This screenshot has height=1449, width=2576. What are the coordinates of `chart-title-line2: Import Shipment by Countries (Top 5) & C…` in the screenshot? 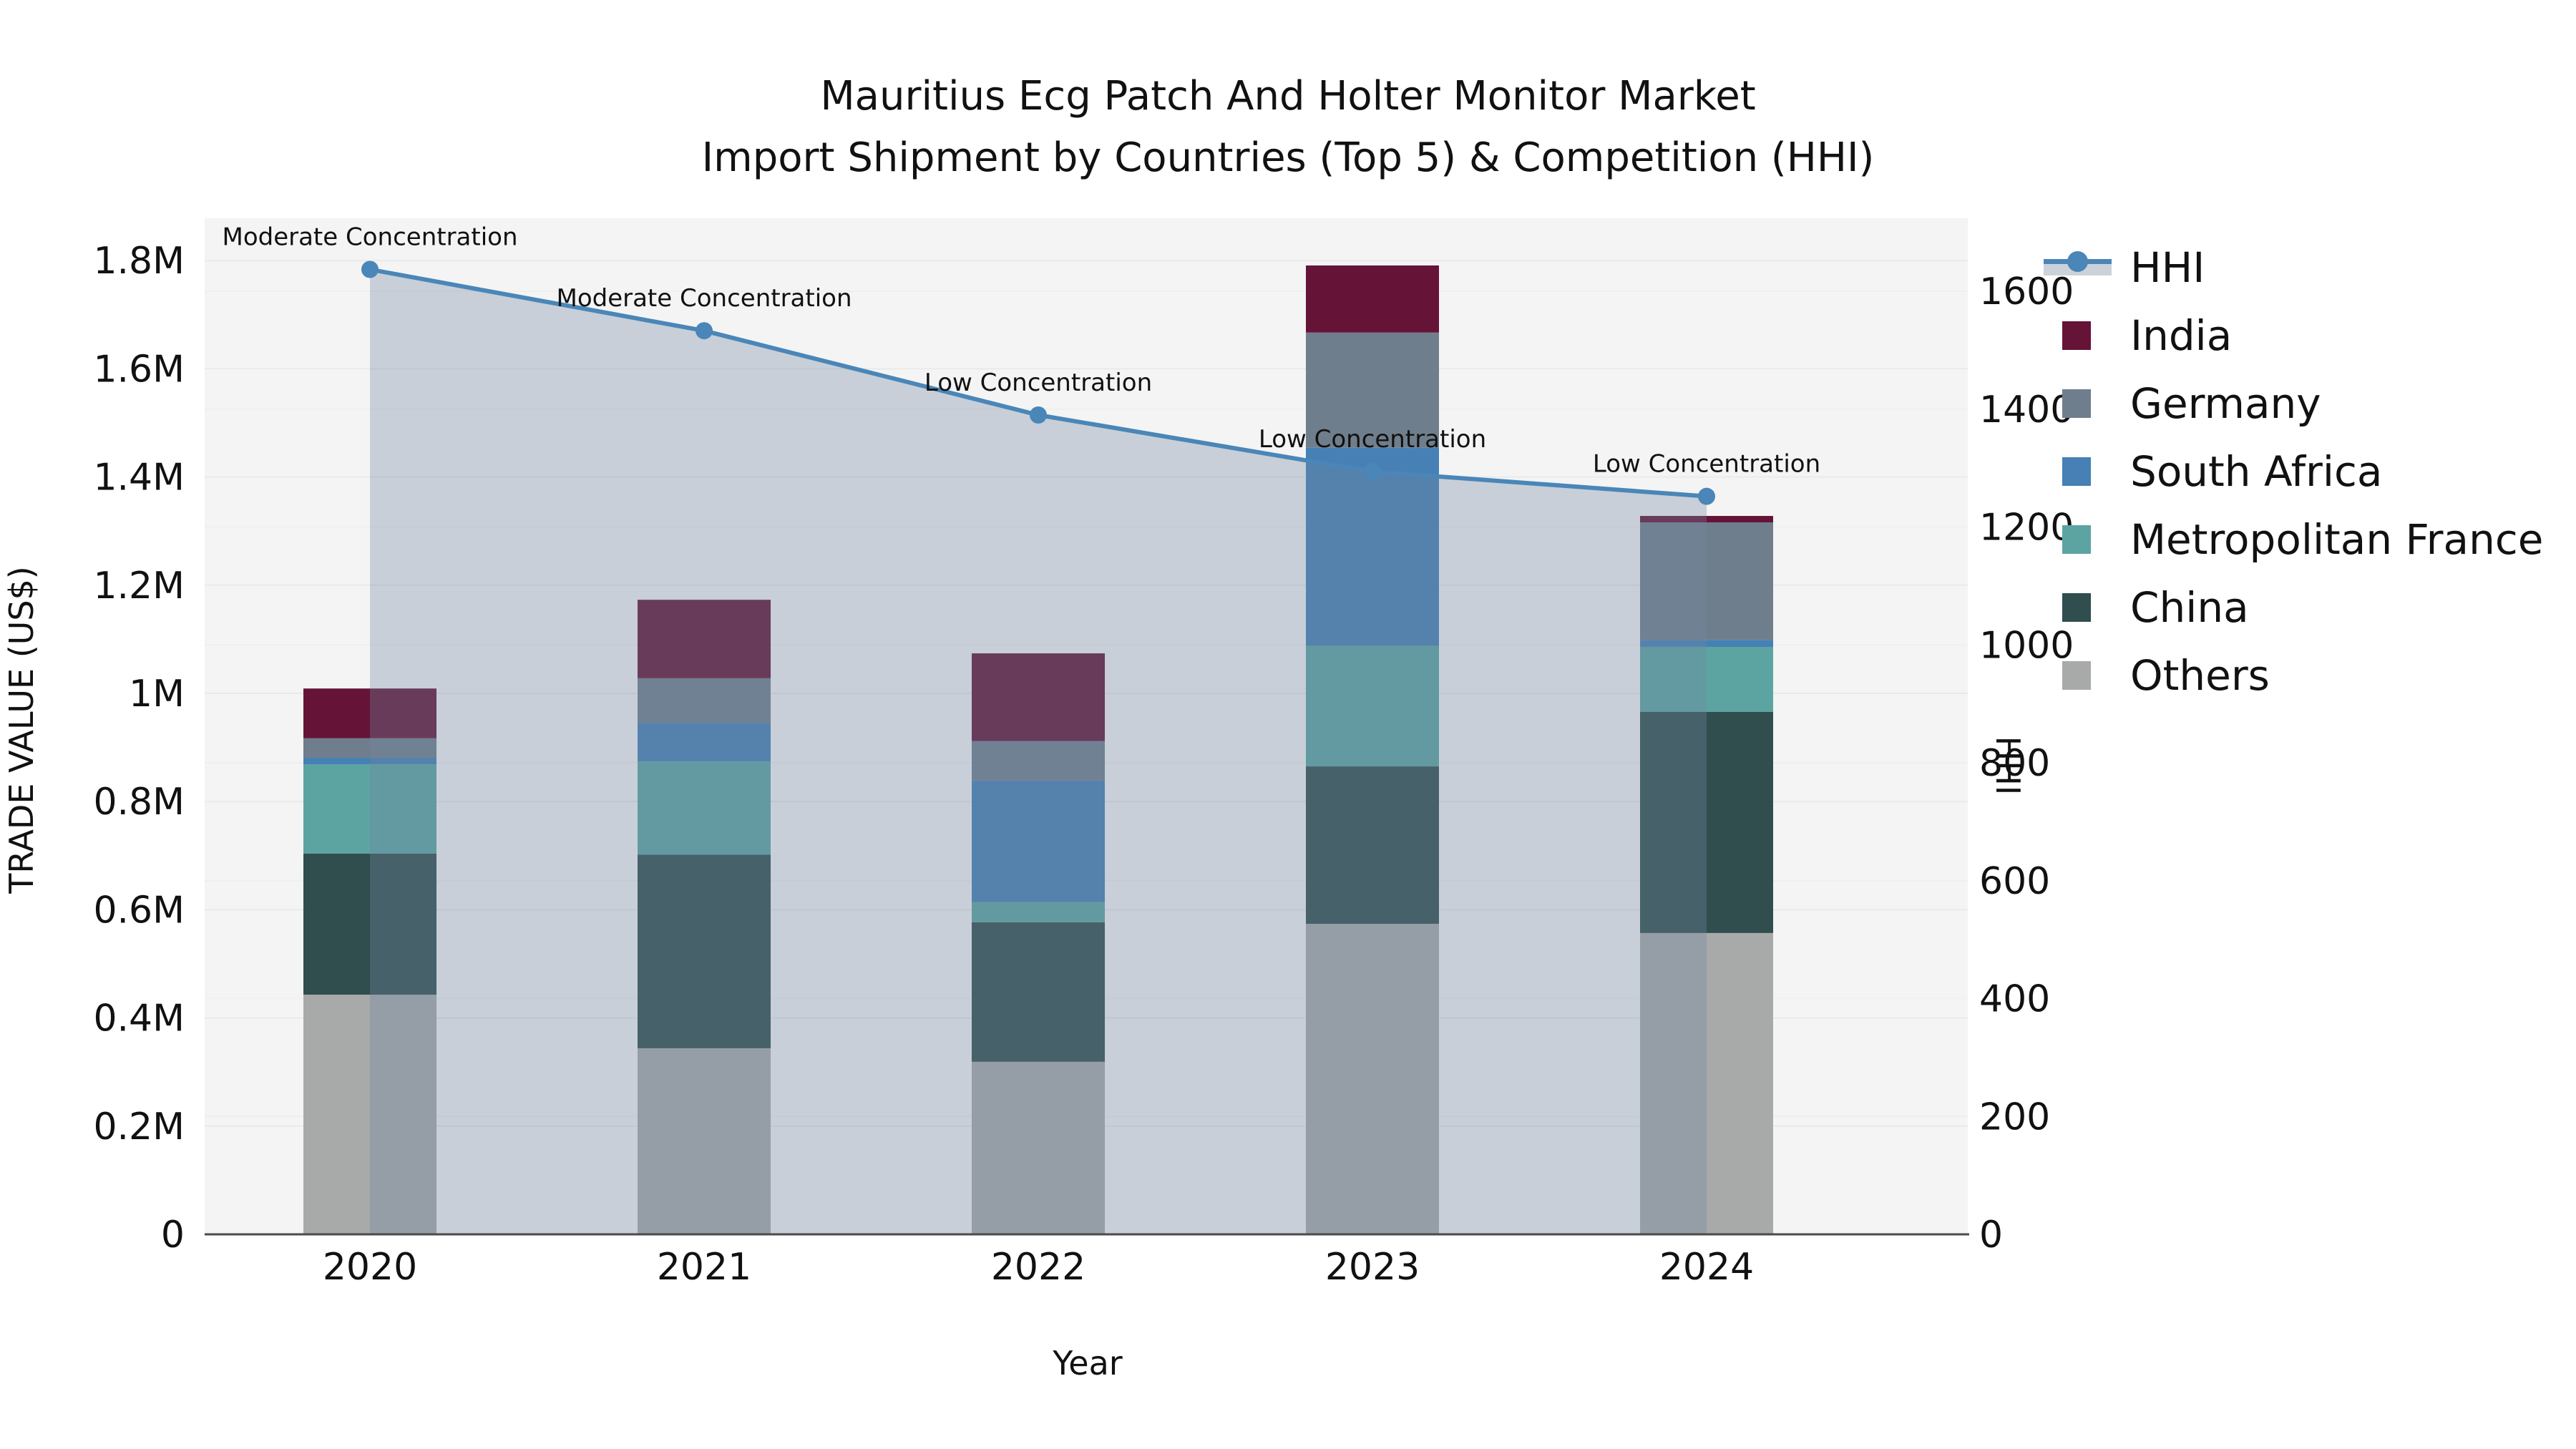 It's located at (1288, 158).